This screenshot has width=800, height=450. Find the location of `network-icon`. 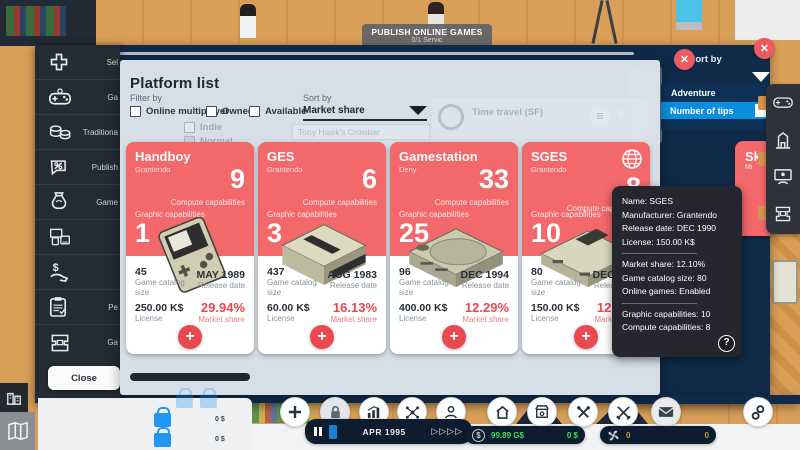

network-icon is located at coordinates (412, 412).